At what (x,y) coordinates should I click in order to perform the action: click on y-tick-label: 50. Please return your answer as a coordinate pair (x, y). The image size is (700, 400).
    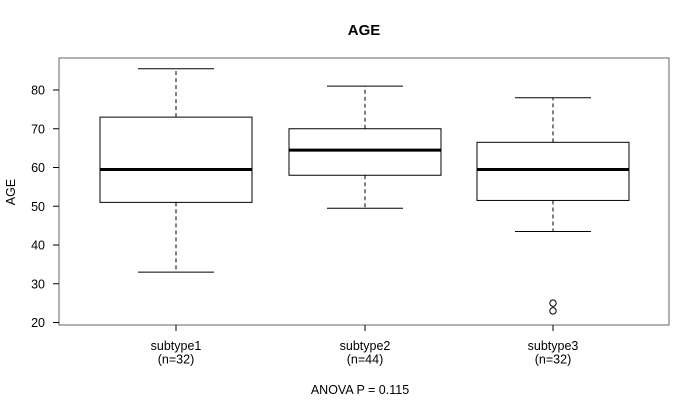
    Looking at the image, I should click on (38, 207).